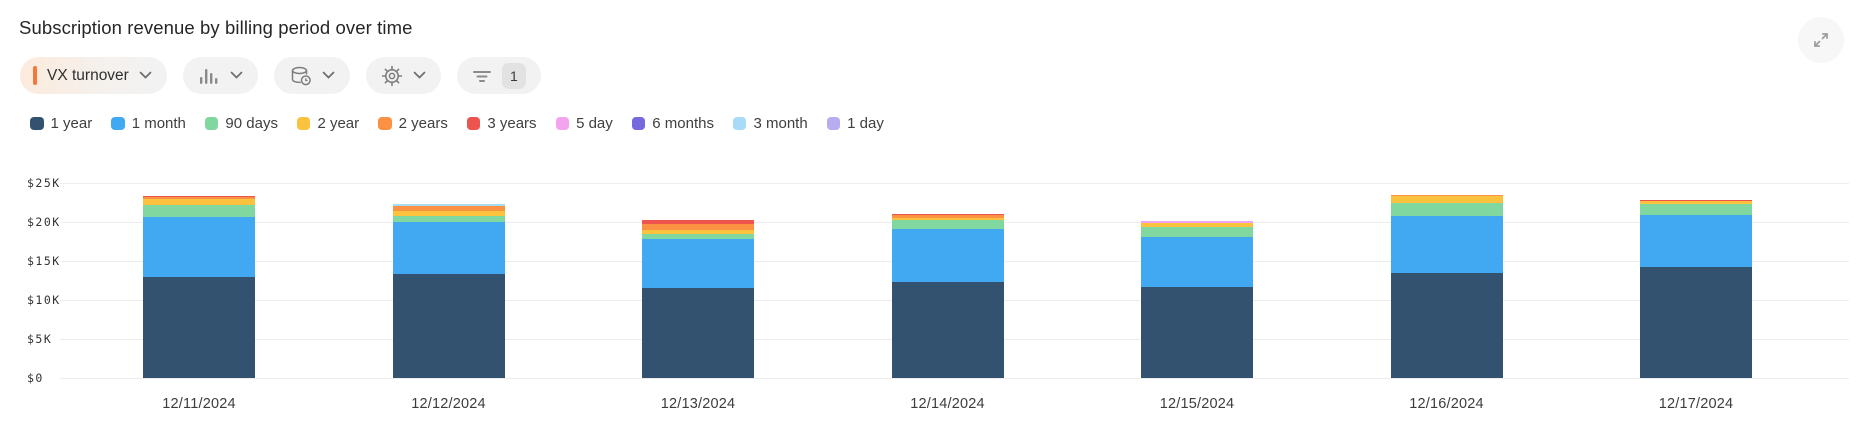 This screenshot has height=429, width=1860. Describe the element at coordinates (482, 76) in the screenshot. I see `filter-icon` at that location.